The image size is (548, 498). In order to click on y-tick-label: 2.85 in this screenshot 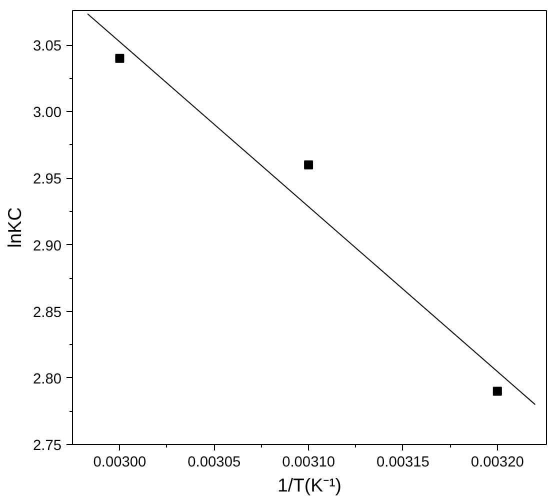, I will do `click(47, 312)`.